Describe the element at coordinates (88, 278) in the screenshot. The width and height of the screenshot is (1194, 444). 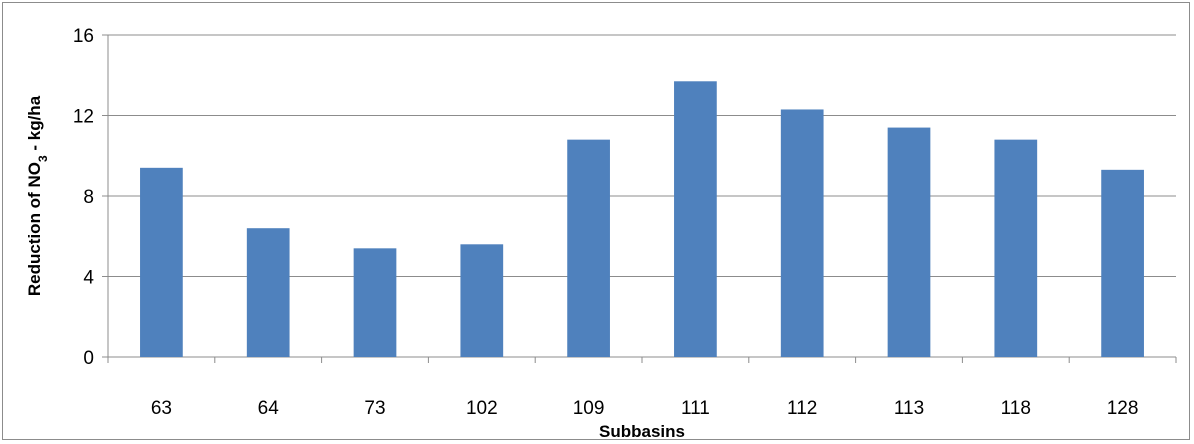
I see `y-tick-label: 4` at that location.